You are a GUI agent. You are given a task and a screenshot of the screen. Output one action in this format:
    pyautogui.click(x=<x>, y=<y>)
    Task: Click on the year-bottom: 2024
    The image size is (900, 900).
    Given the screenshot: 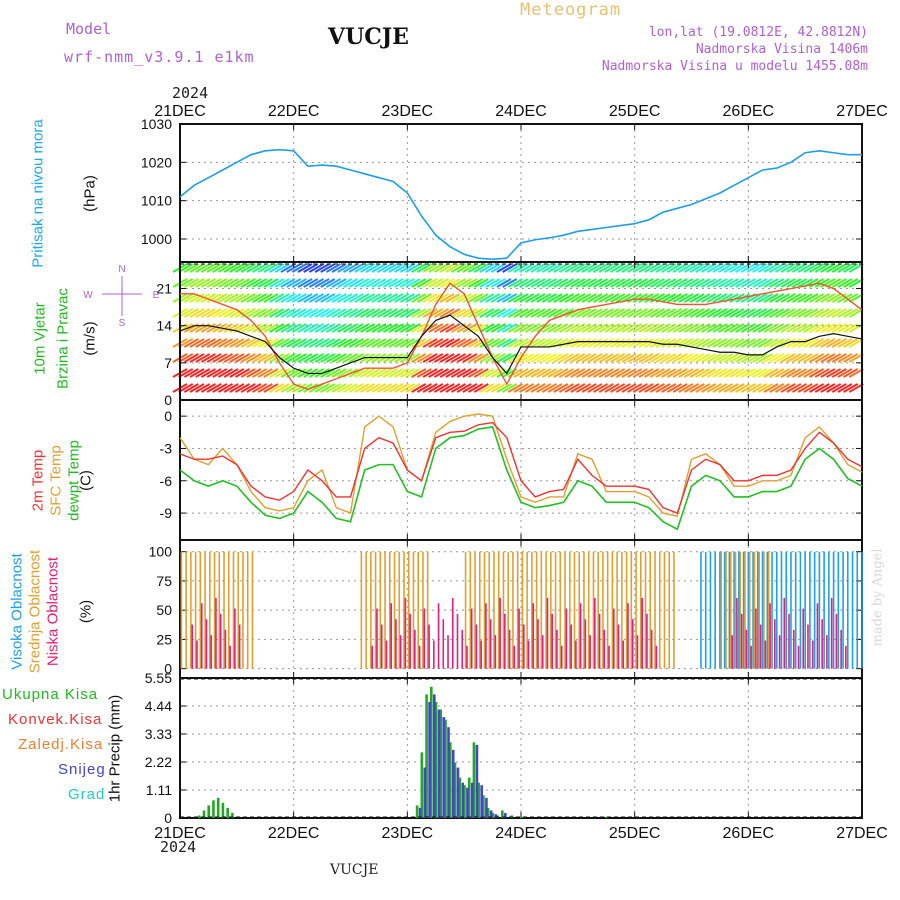 What is the action you would take?
    pyautogui.click(x=178, y=847)
    